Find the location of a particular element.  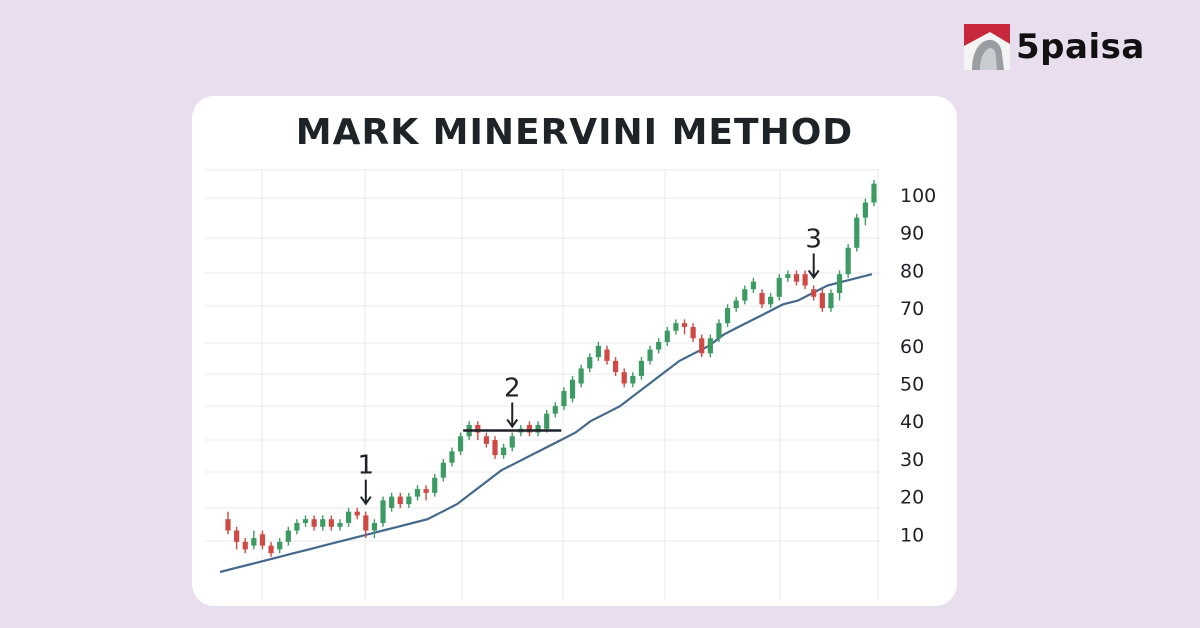

y-tick-label: 100 is located at coordinates (918, 196).